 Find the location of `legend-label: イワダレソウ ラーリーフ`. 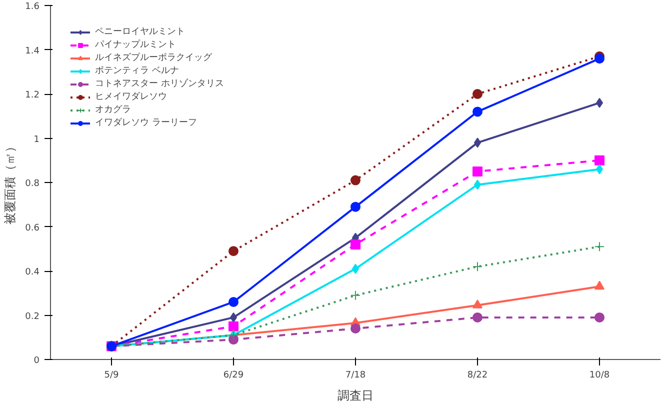

legend-label: イワダレソウ ラーリーフ is located at coordinates (146, 122).